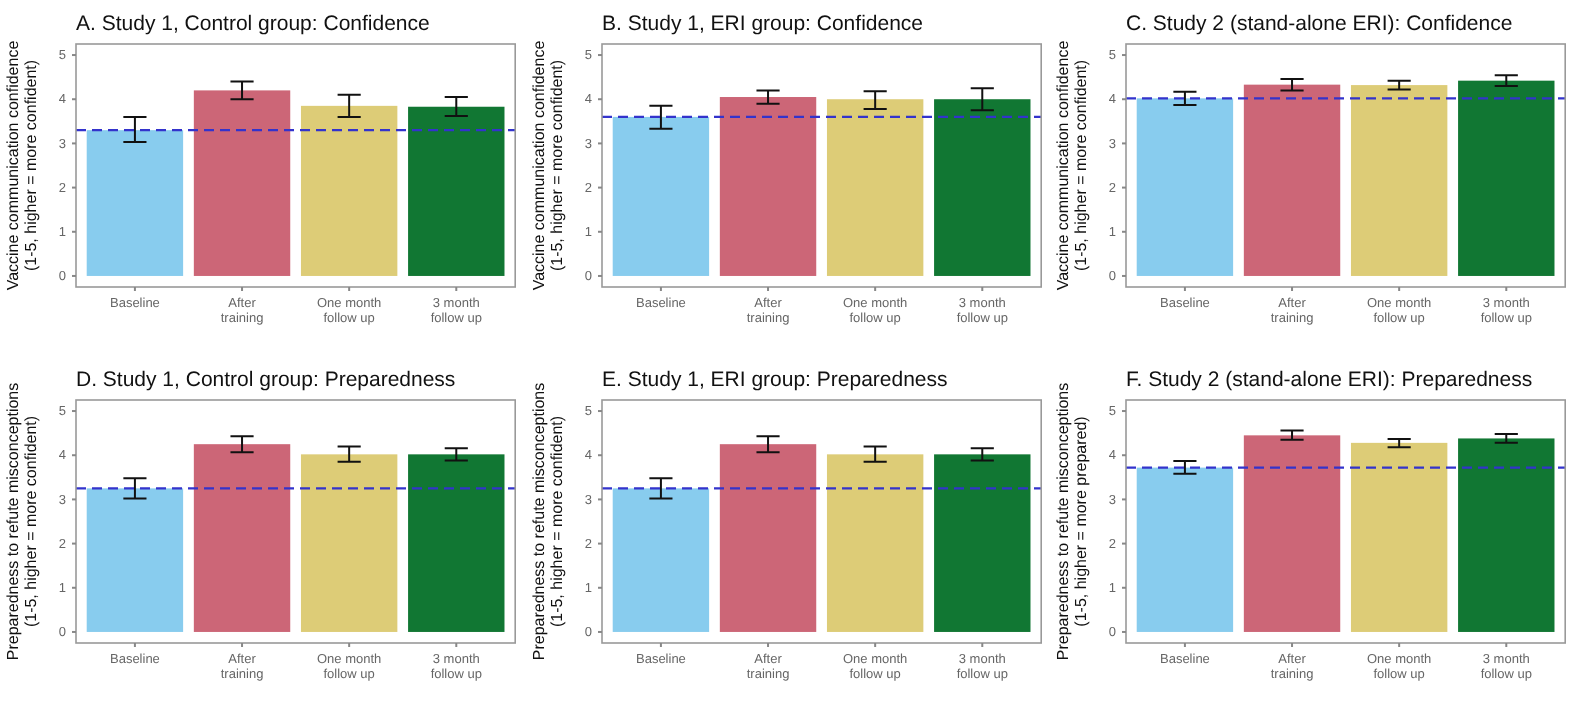 The height and width of the screenshot is (710, 1576). I want to click on chart-title: C. Study 2 (stand-alone ERI): Confidence, so click(1320, 24).